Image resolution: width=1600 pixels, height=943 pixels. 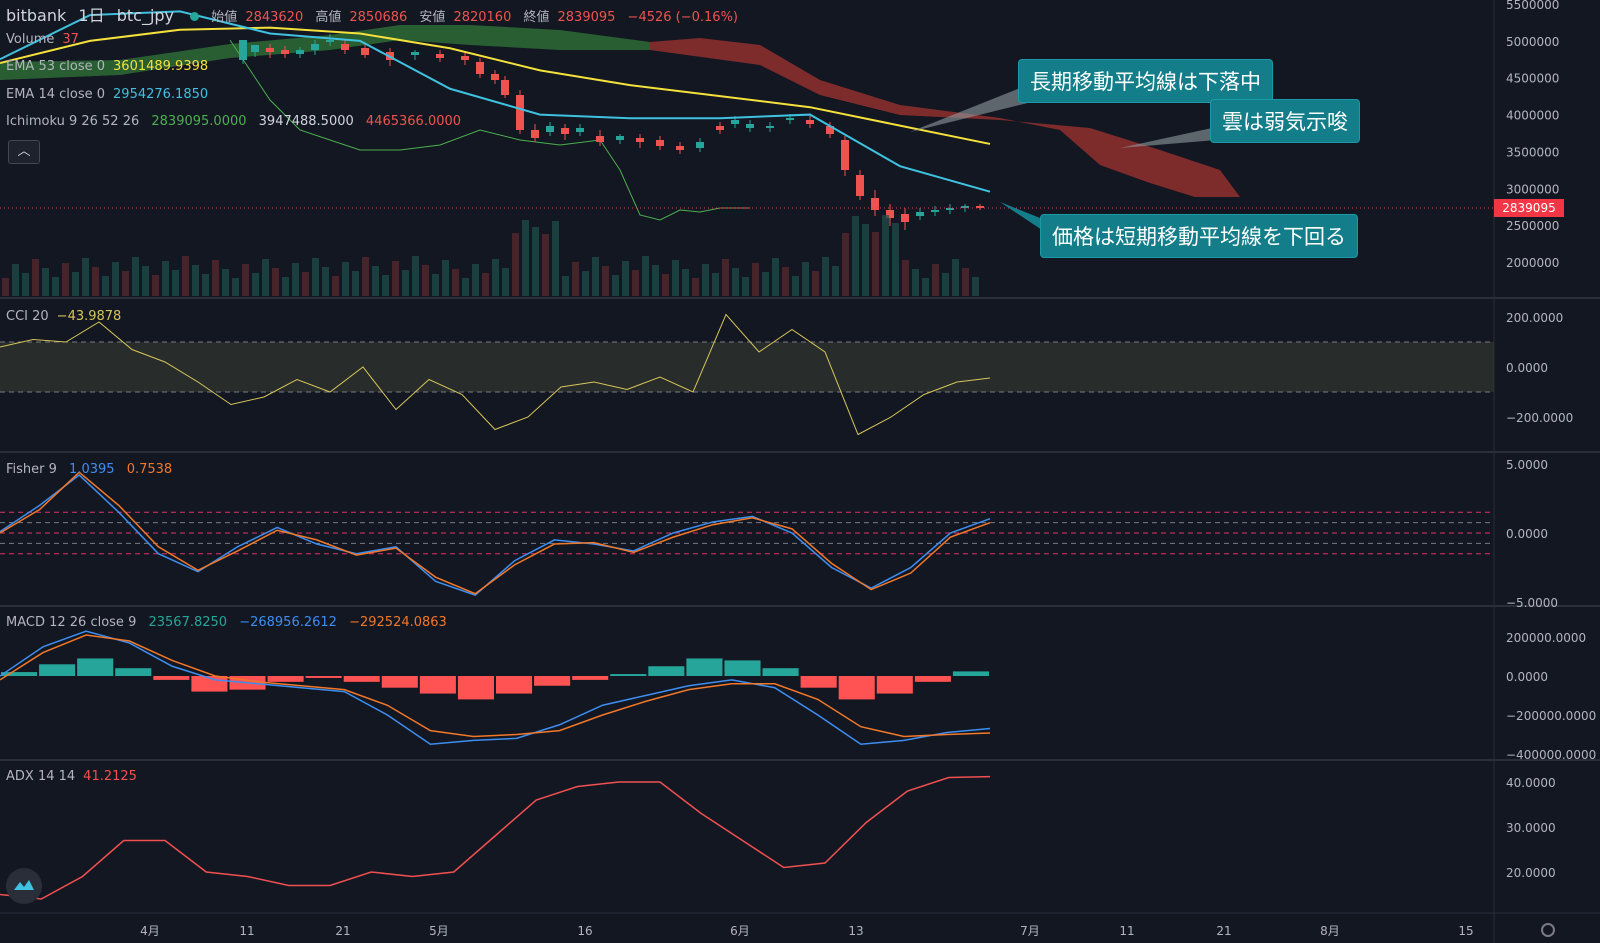 What do you see at coordinates (740, 931) in the screenshot?
I see `time-axis-tick-label: 6月` at bounding box center [740, 931].